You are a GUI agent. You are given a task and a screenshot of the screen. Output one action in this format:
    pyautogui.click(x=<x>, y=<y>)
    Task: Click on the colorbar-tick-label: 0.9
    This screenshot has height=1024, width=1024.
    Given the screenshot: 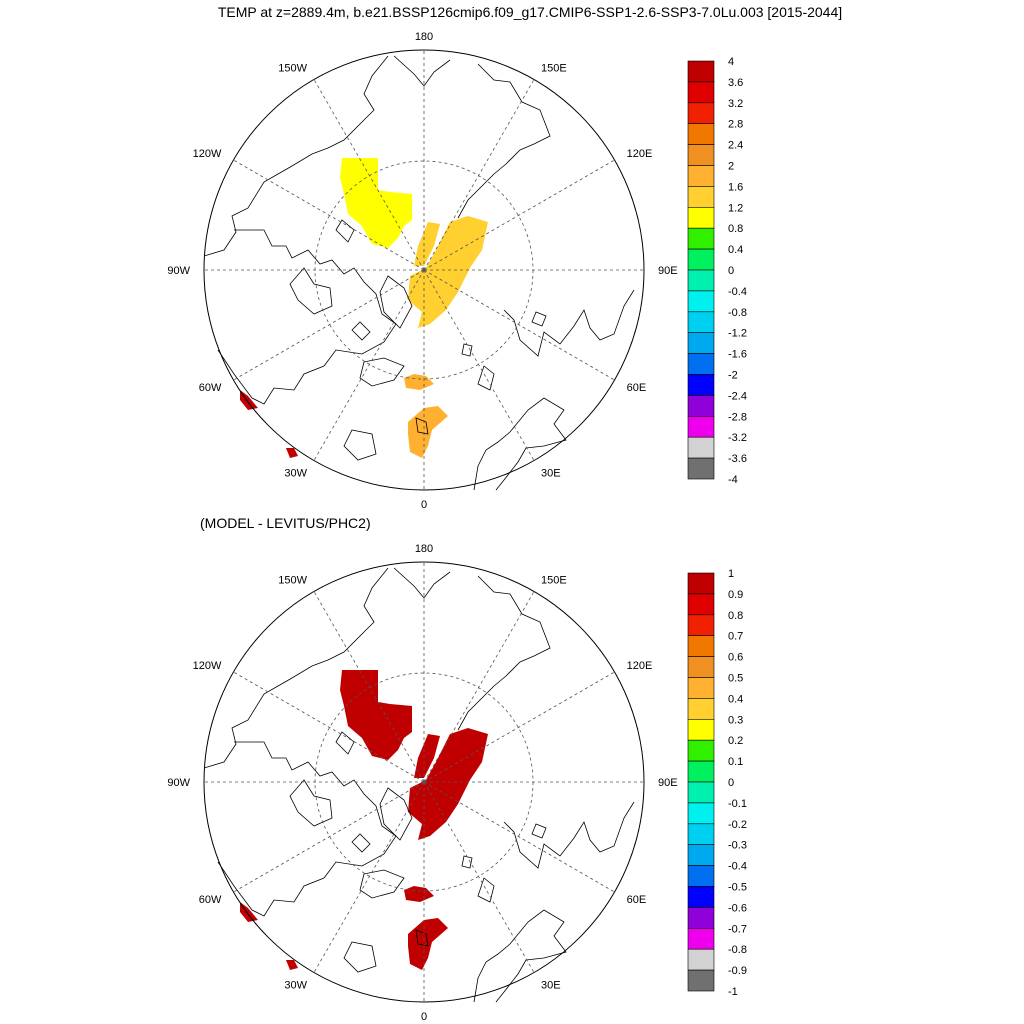 What is the action you would take?
    pyautogui.click(x=735, y=595)
    